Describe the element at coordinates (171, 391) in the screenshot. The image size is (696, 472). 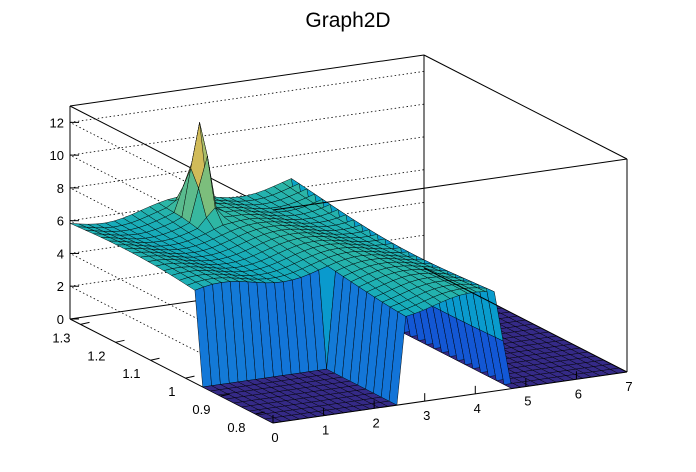
I see `y-tick-label: 1` at that location.